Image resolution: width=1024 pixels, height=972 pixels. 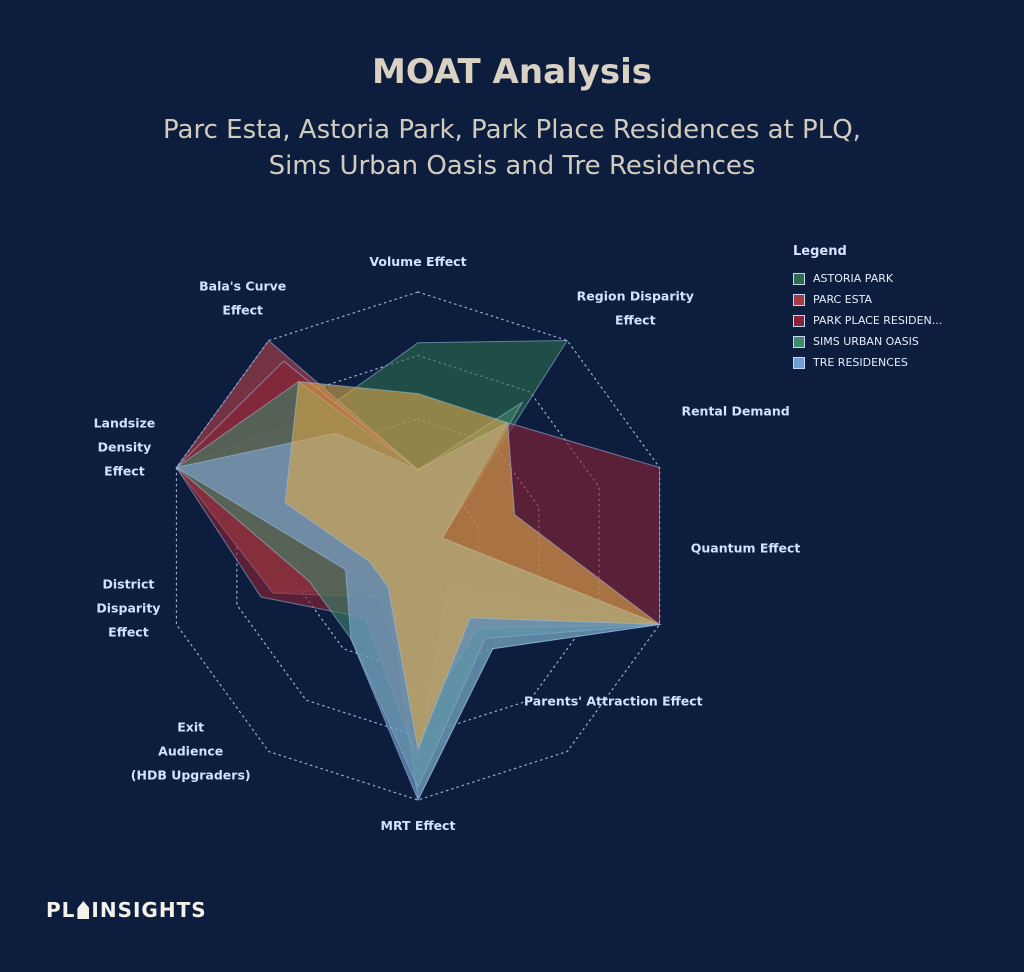 I want to click on chart-title: MOAT Analysis, so click(x=512, y=72).